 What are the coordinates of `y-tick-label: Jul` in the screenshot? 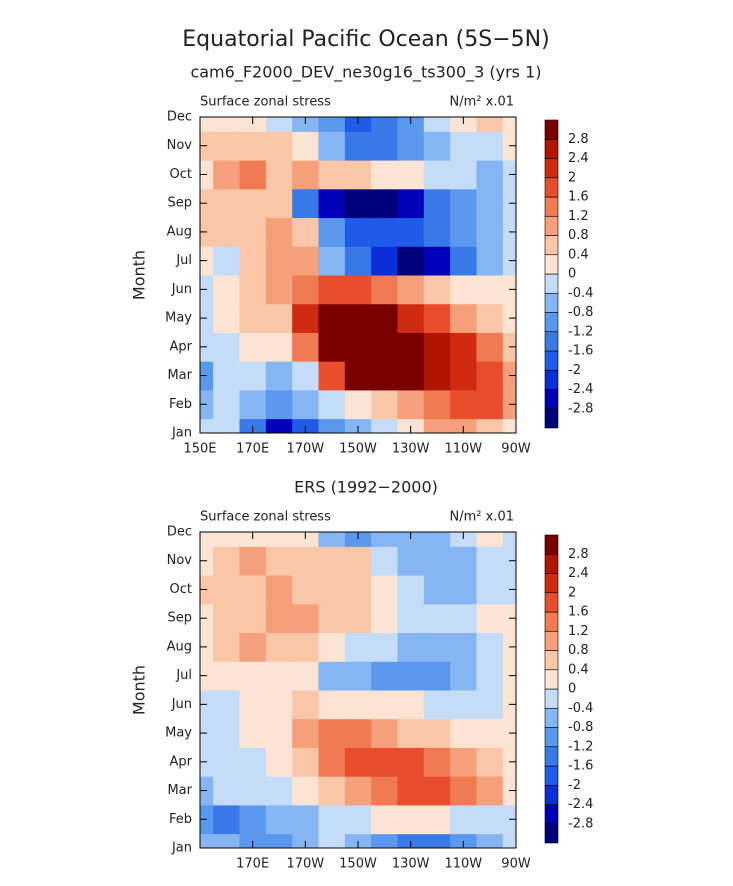 It's located at (183, 675).